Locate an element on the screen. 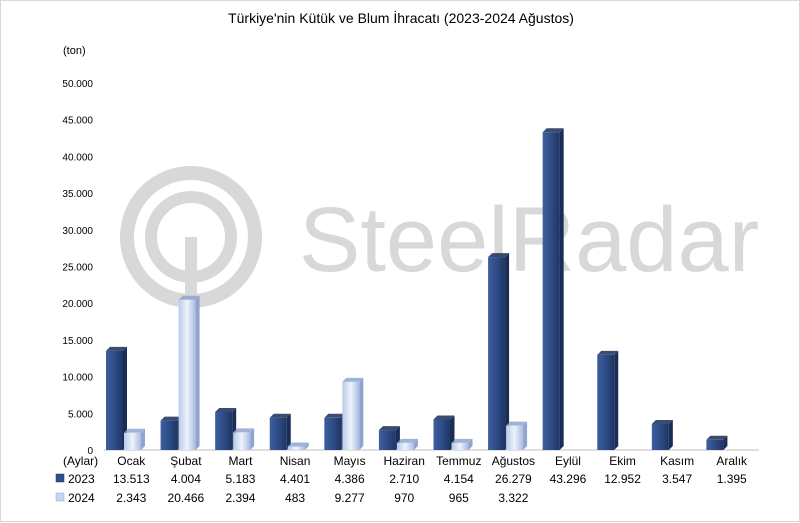 The image size is (800, 523). x-tick-label: Ekim is located at coordinates (622, 461).